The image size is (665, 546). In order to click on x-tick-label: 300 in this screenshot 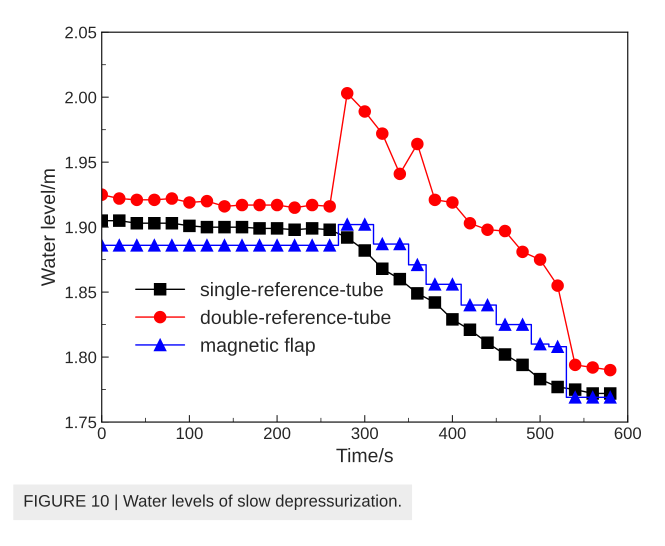, I will do `click(364, 433)`.